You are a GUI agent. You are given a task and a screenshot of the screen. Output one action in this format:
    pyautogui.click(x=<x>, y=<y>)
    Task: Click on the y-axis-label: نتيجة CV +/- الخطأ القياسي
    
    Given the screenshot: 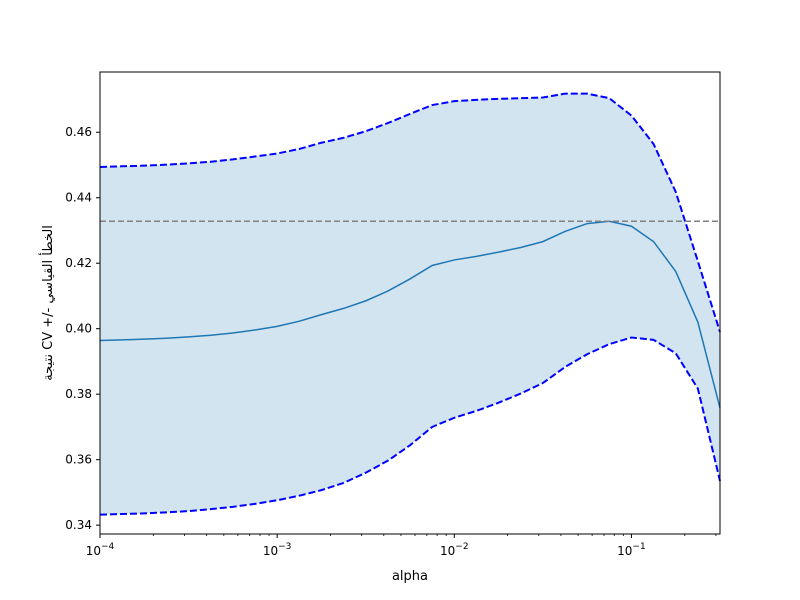 What is the action you would take?
    pyautogui.click(x=47, y=303)
    